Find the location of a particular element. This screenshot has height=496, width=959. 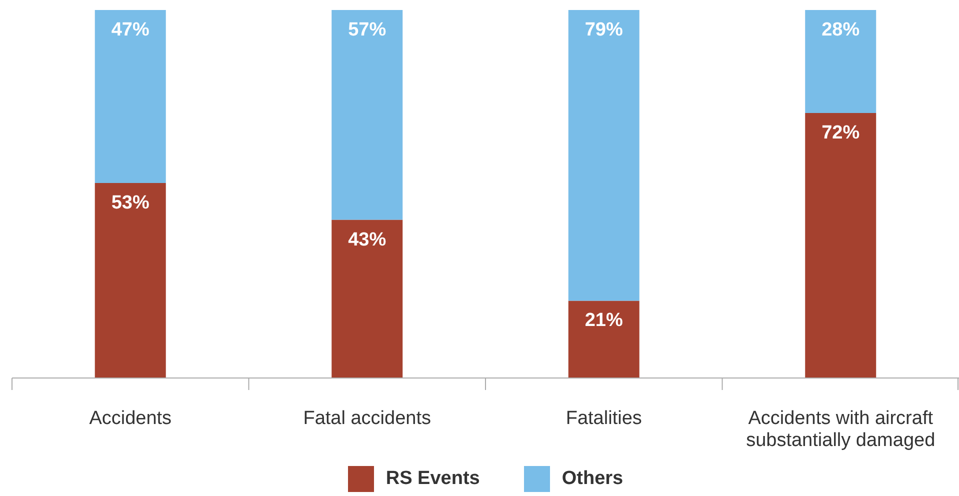

x-tick-label: Fatal accidents is located at coordinates (367, 418).